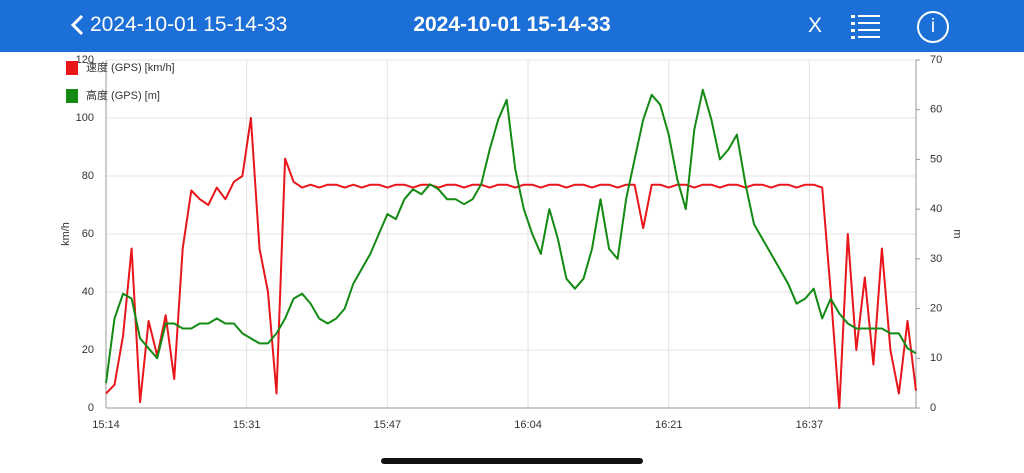  Describe the element at coordinates (130, 67) in the screenshot. I see `legend-label: 速度 (GPS) [km/h]` at that location.